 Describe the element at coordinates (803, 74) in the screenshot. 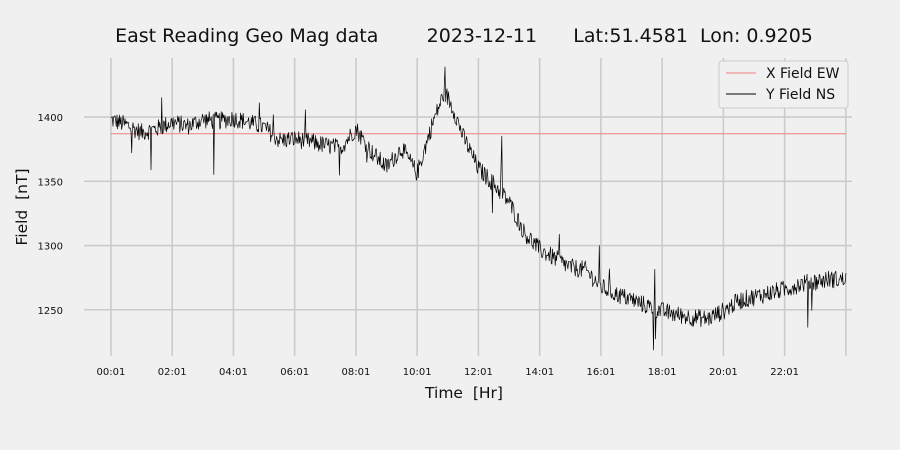

I see `legend-label-x-field: X Field EW` at that location.